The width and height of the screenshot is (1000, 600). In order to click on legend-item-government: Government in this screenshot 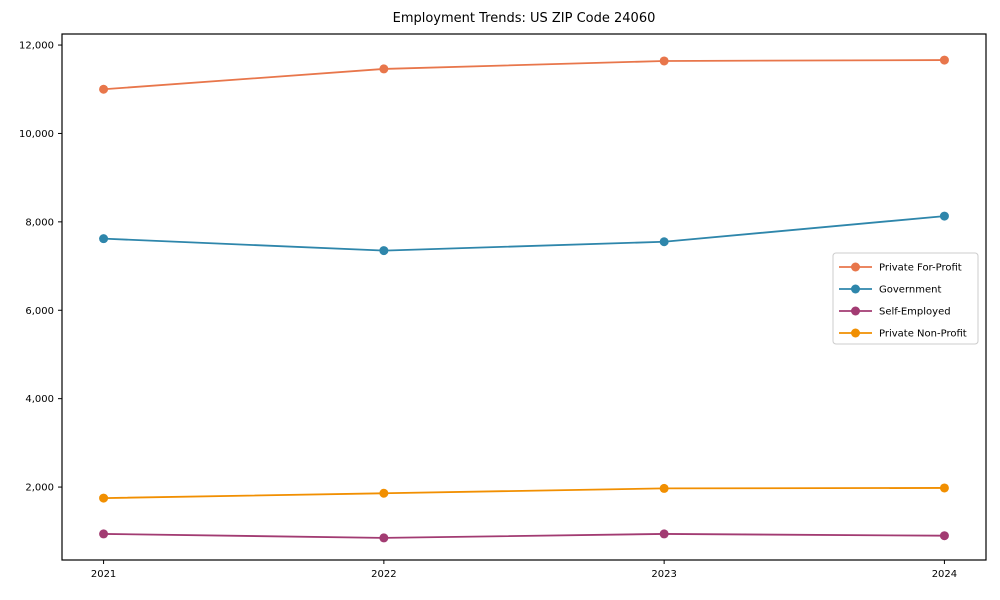, I will do `click(890, 290)`.